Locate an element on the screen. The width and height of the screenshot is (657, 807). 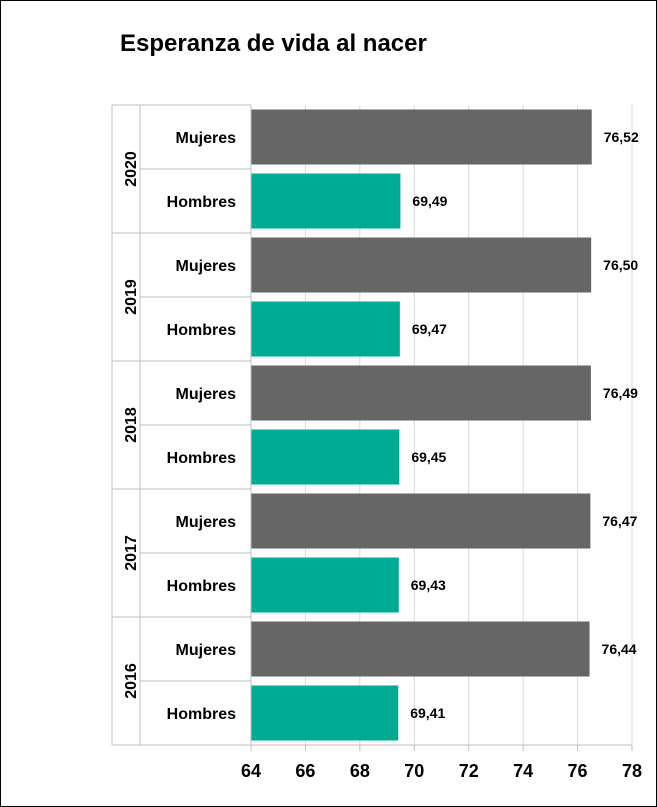
year-label: 2016 is located at coordinates (131, 681).